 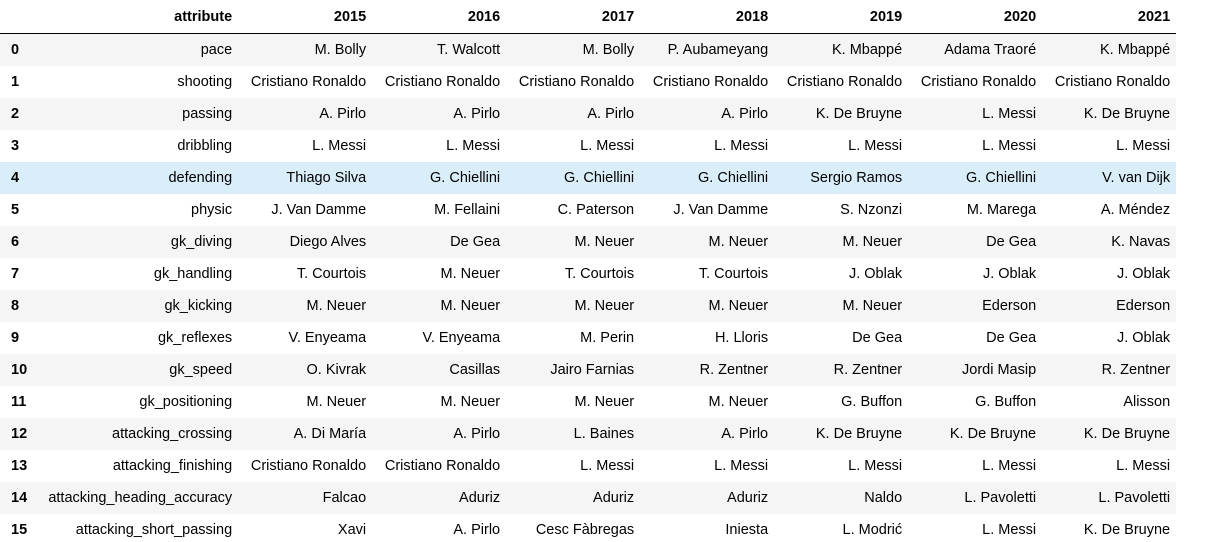 What do you see at coordinates (741, 338) in the screenshot?
I see `player-cell: H. Lloris` at bounding box center [741, 338].